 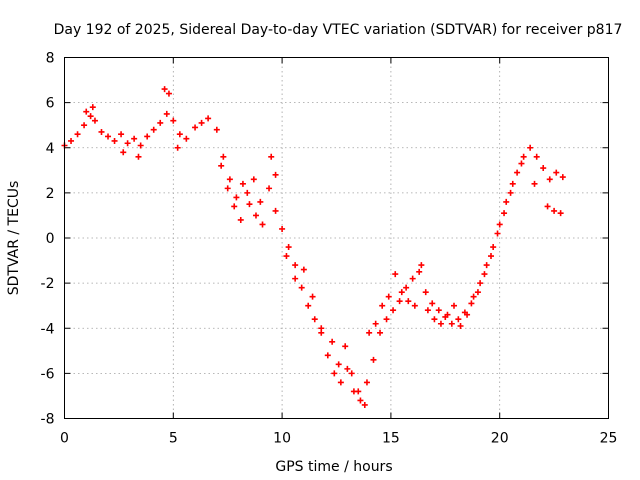 I want to click on x-tick-label: 10, so click(x=282, y=439).